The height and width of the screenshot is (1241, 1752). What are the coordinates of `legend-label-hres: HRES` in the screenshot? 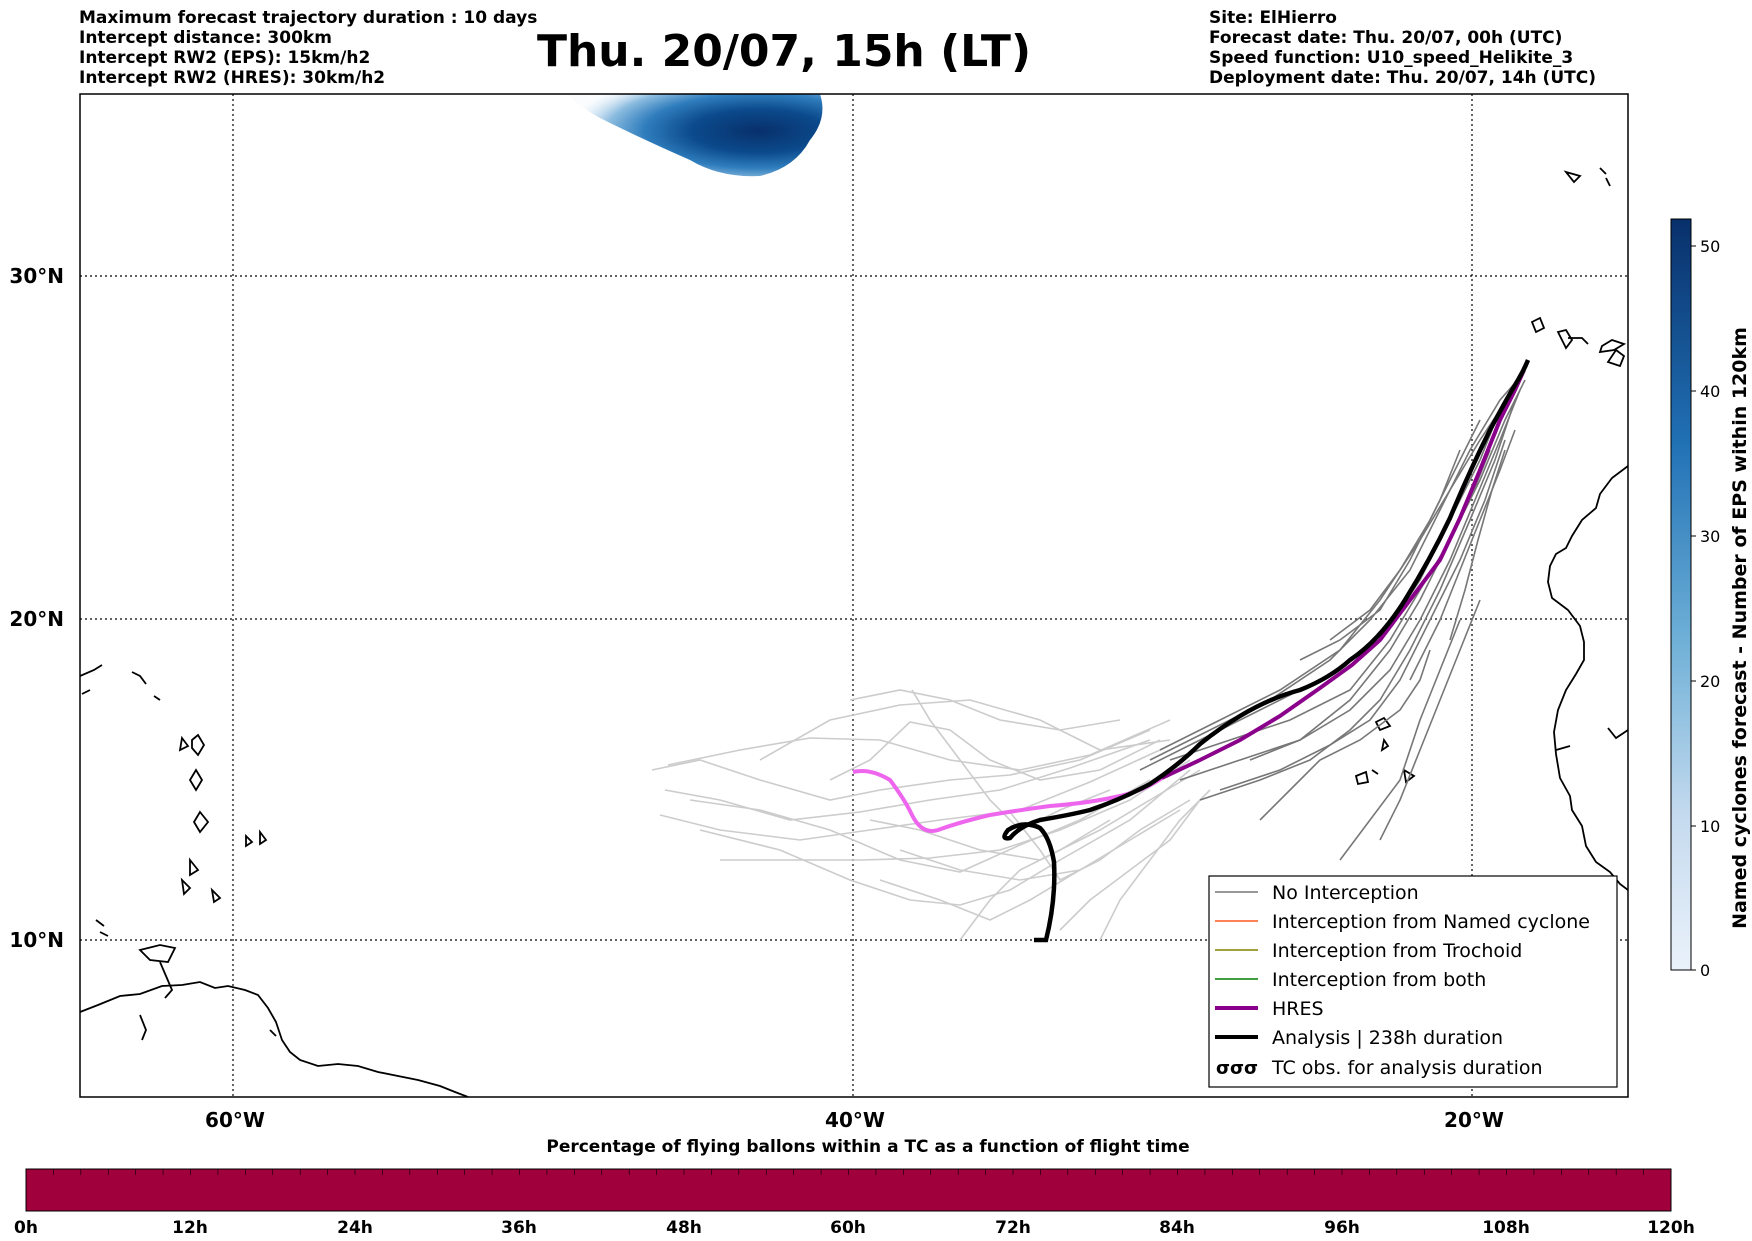 It's located at (1298, 1009).